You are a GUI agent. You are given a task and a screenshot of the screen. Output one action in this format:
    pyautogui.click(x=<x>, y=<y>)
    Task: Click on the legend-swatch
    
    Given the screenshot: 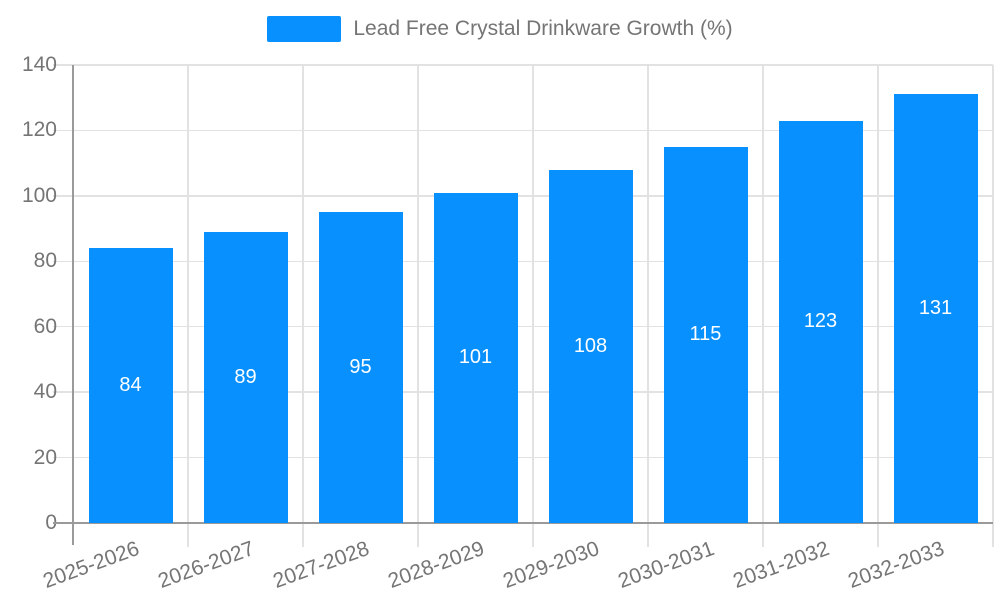 What is the action you would take?
    pyautogui.click(x=304, y=29)
    